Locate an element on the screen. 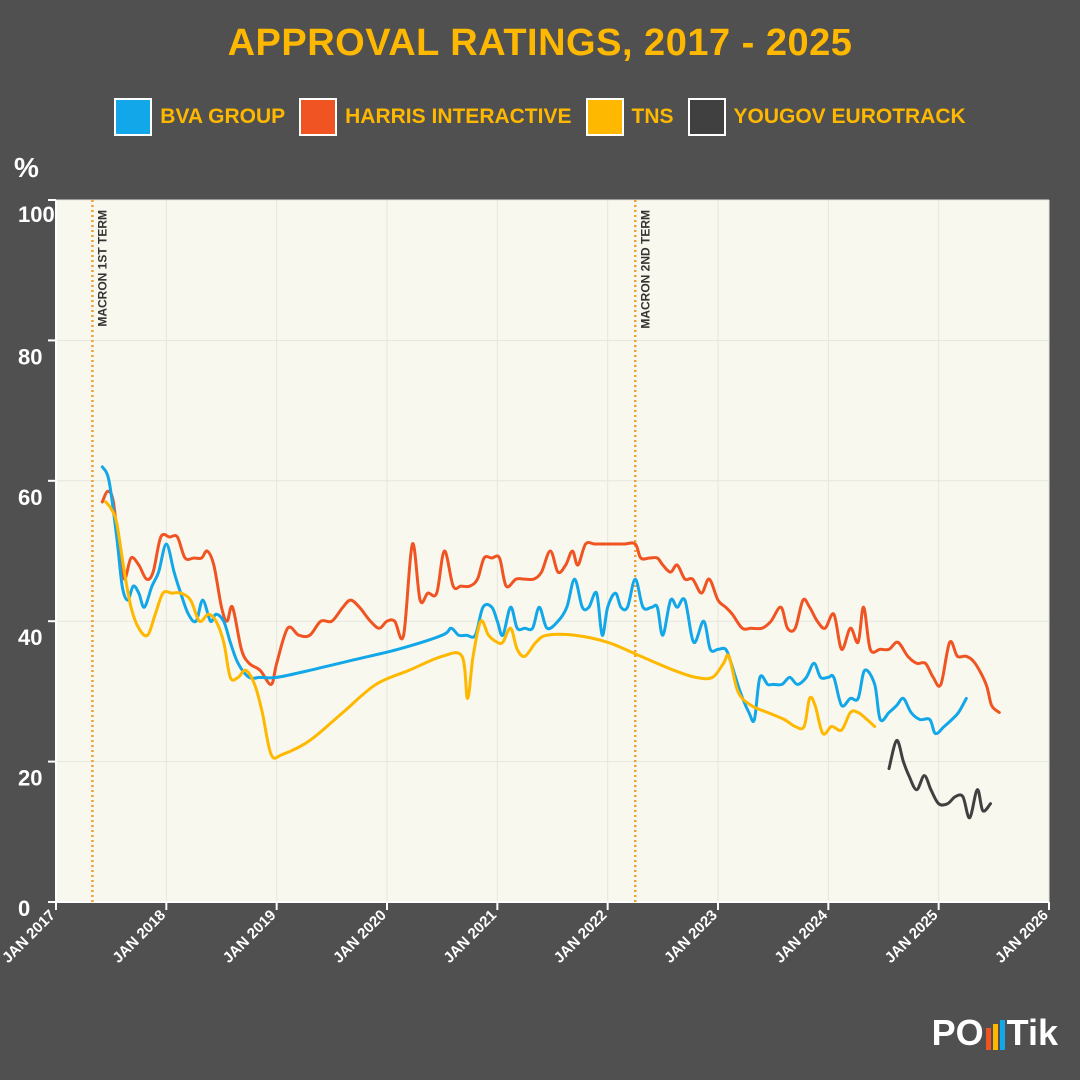  brand-prefix: PO is located at coordinates (957, 1032).